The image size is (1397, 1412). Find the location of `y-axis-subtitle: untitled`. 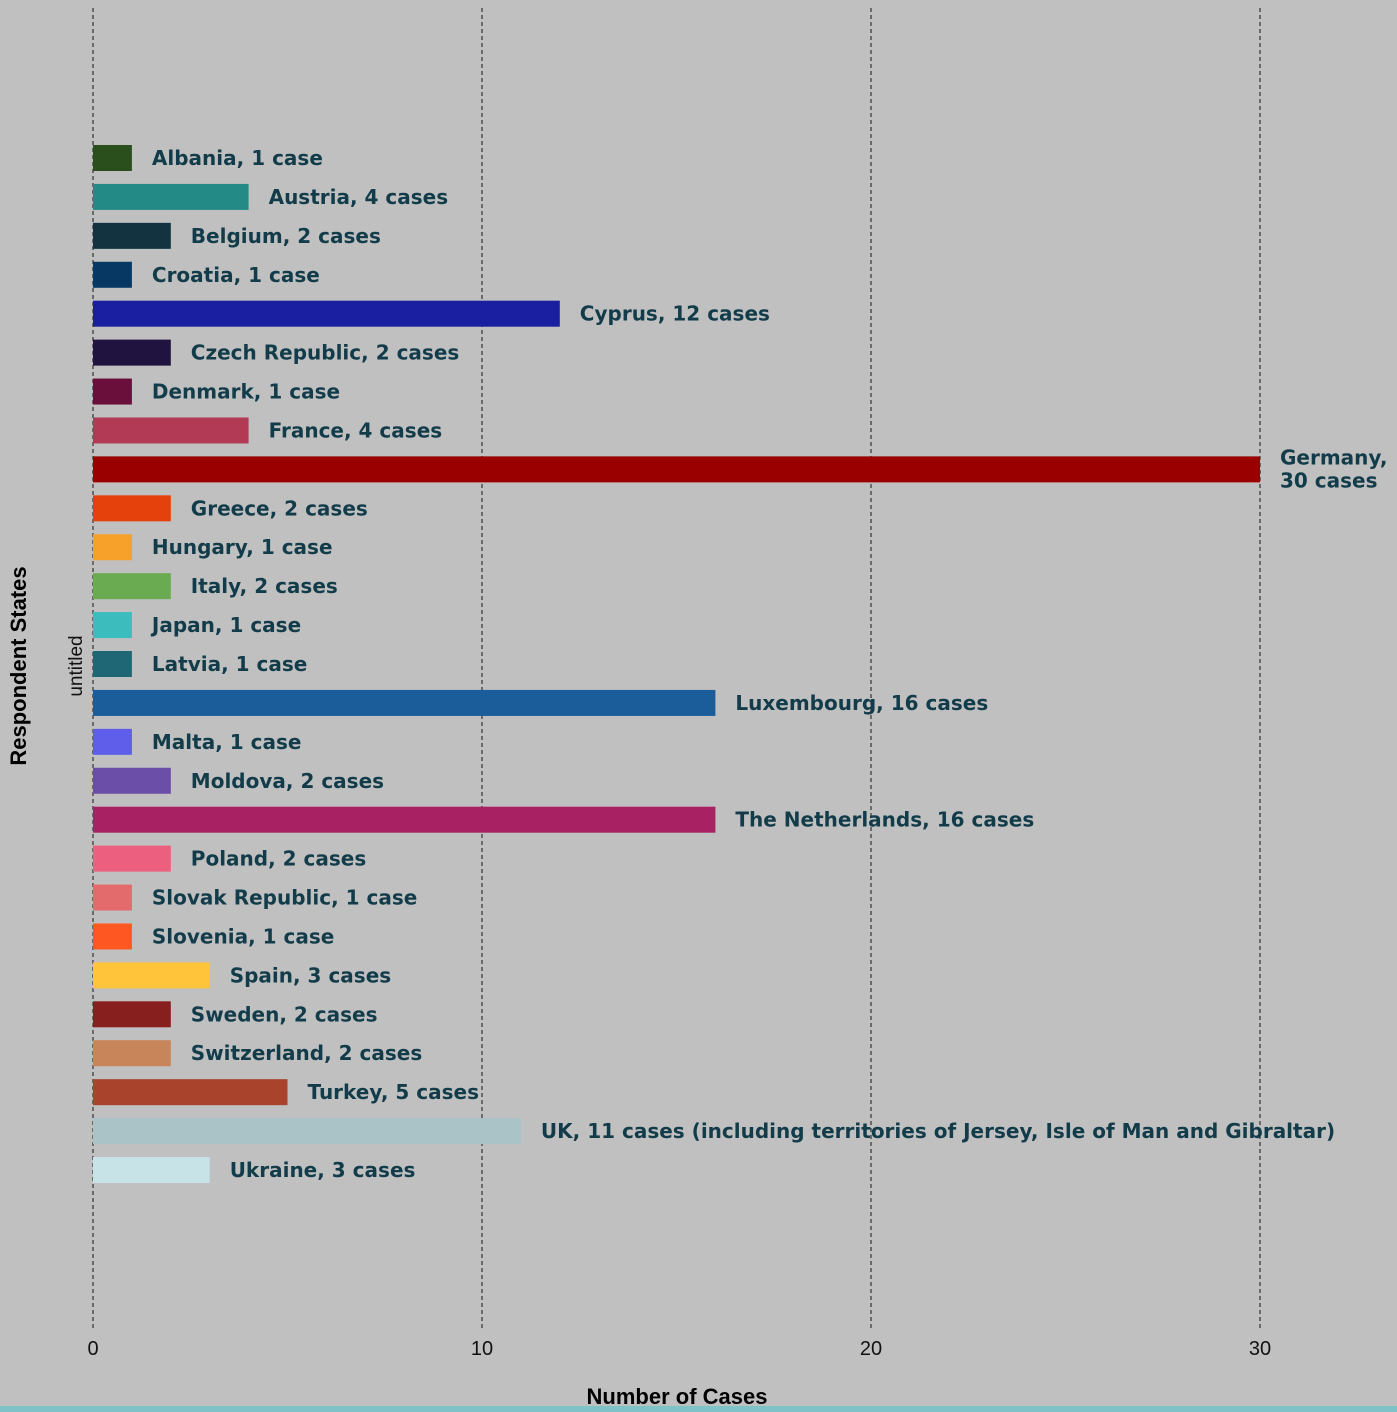

y-axis-subtitle: untitled is located at coordinates (76, 666).